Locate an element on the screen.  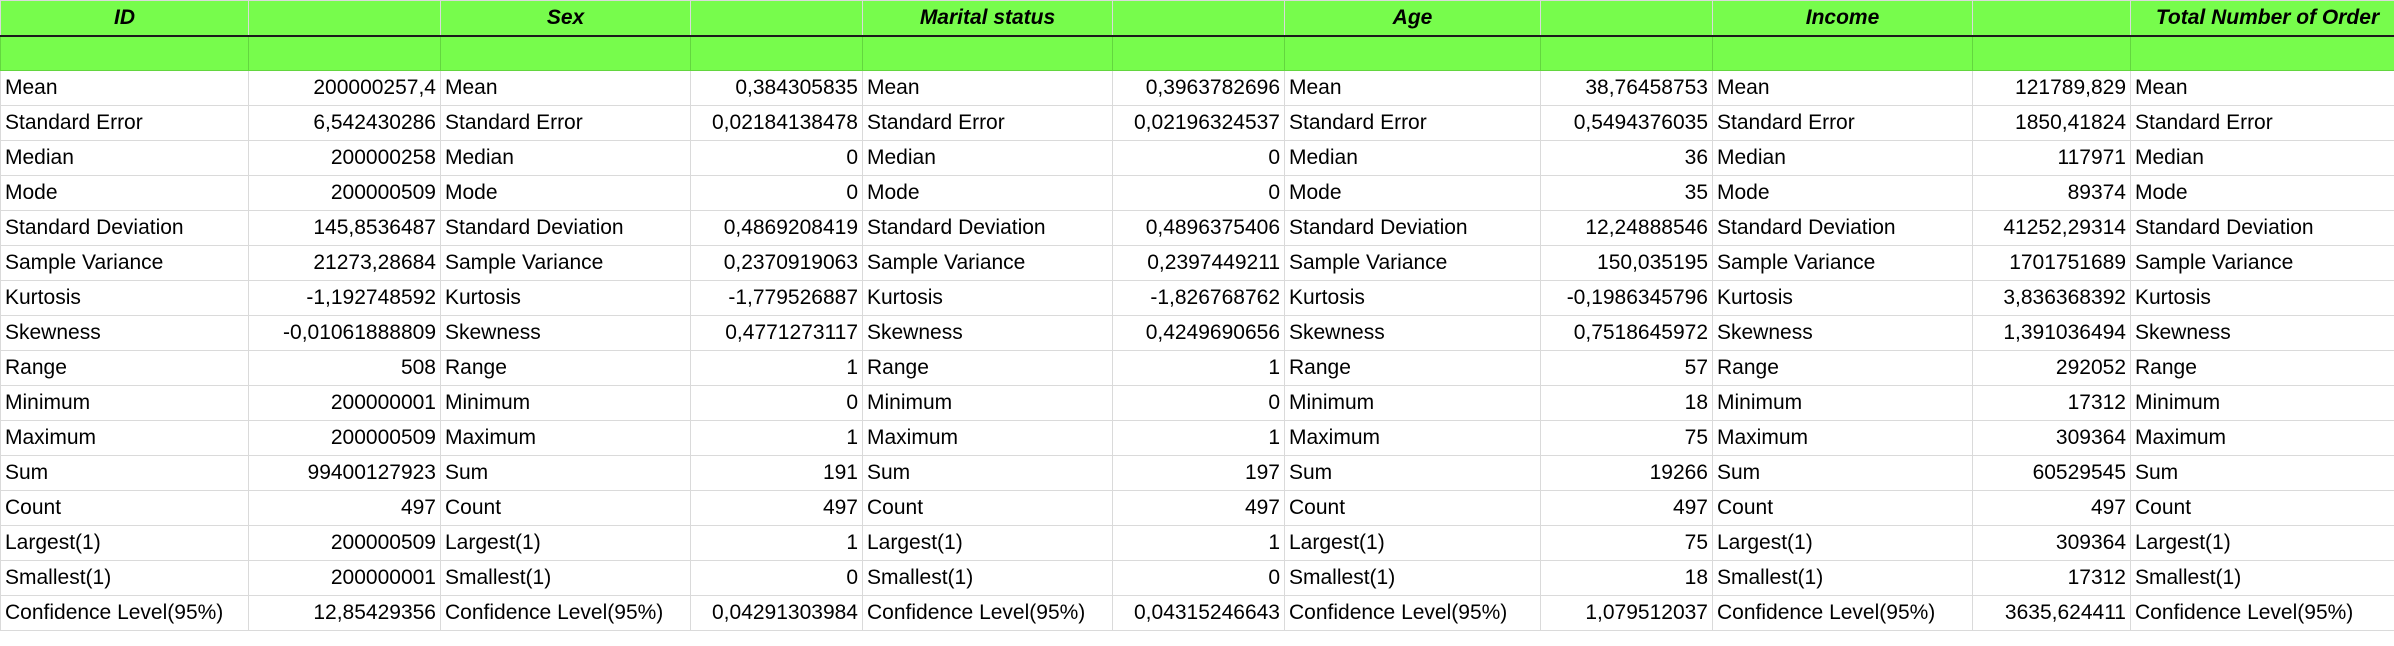
stat-value-cell: 89374 is located at coordinates (2051, 193).